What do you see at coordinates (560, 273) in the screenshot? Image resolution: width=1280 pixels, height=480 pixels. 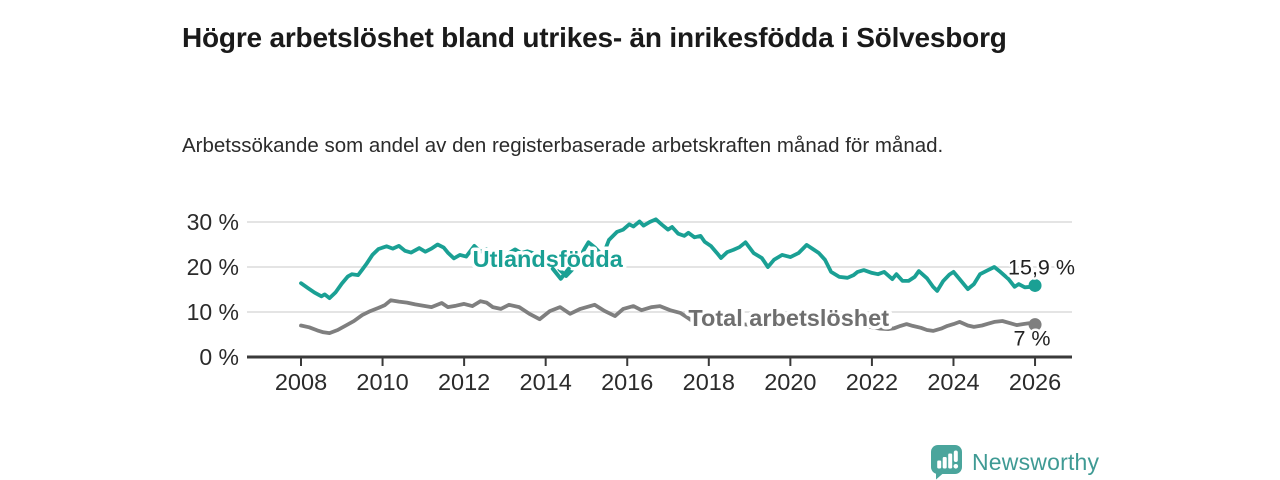 I see `series-label-arrow-icon` at bounding box center [560, 273].